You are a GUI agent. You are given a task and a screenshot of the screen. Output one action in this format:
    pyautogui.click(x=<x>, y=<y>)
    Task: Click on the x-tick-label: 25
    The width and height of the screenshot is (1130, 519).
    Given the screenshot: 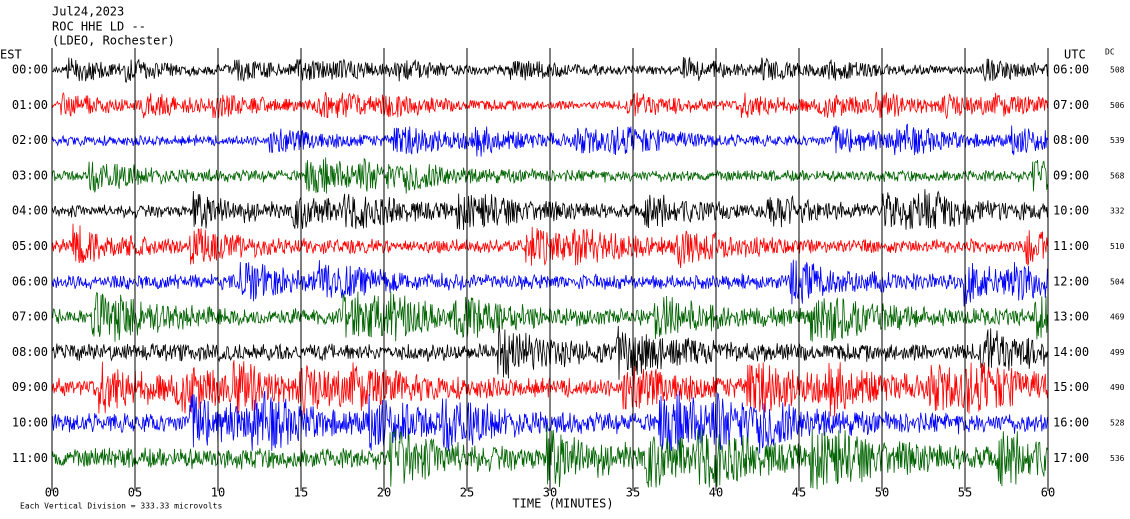 What is the action you would take?
    pyautogui.click(x=467, y=493)
    